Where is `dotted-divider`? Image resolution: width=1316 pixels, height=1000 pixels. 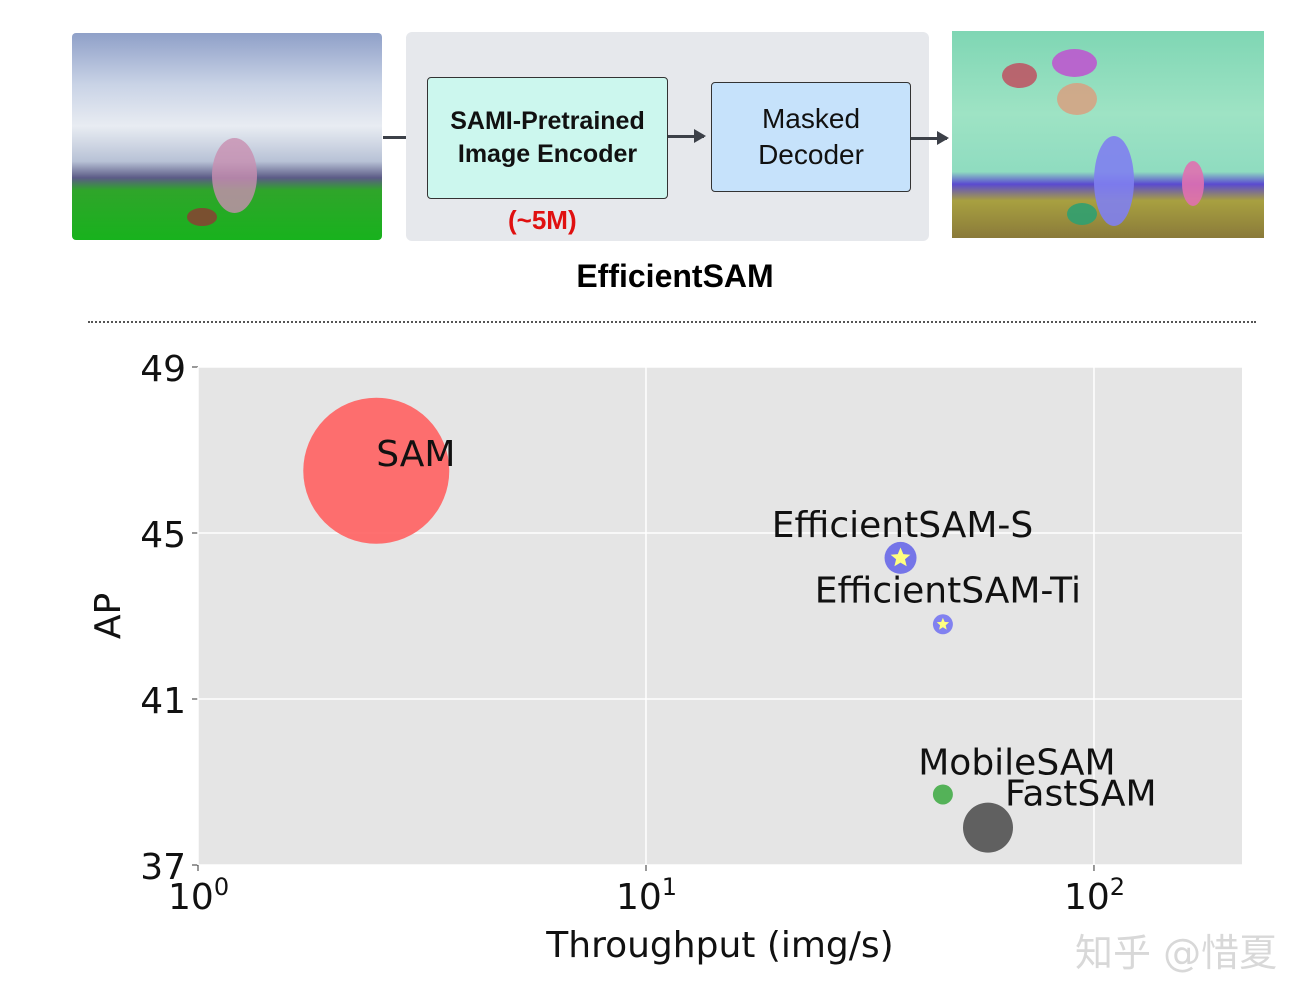
dotted-divider is located at coordinates (672, 322).